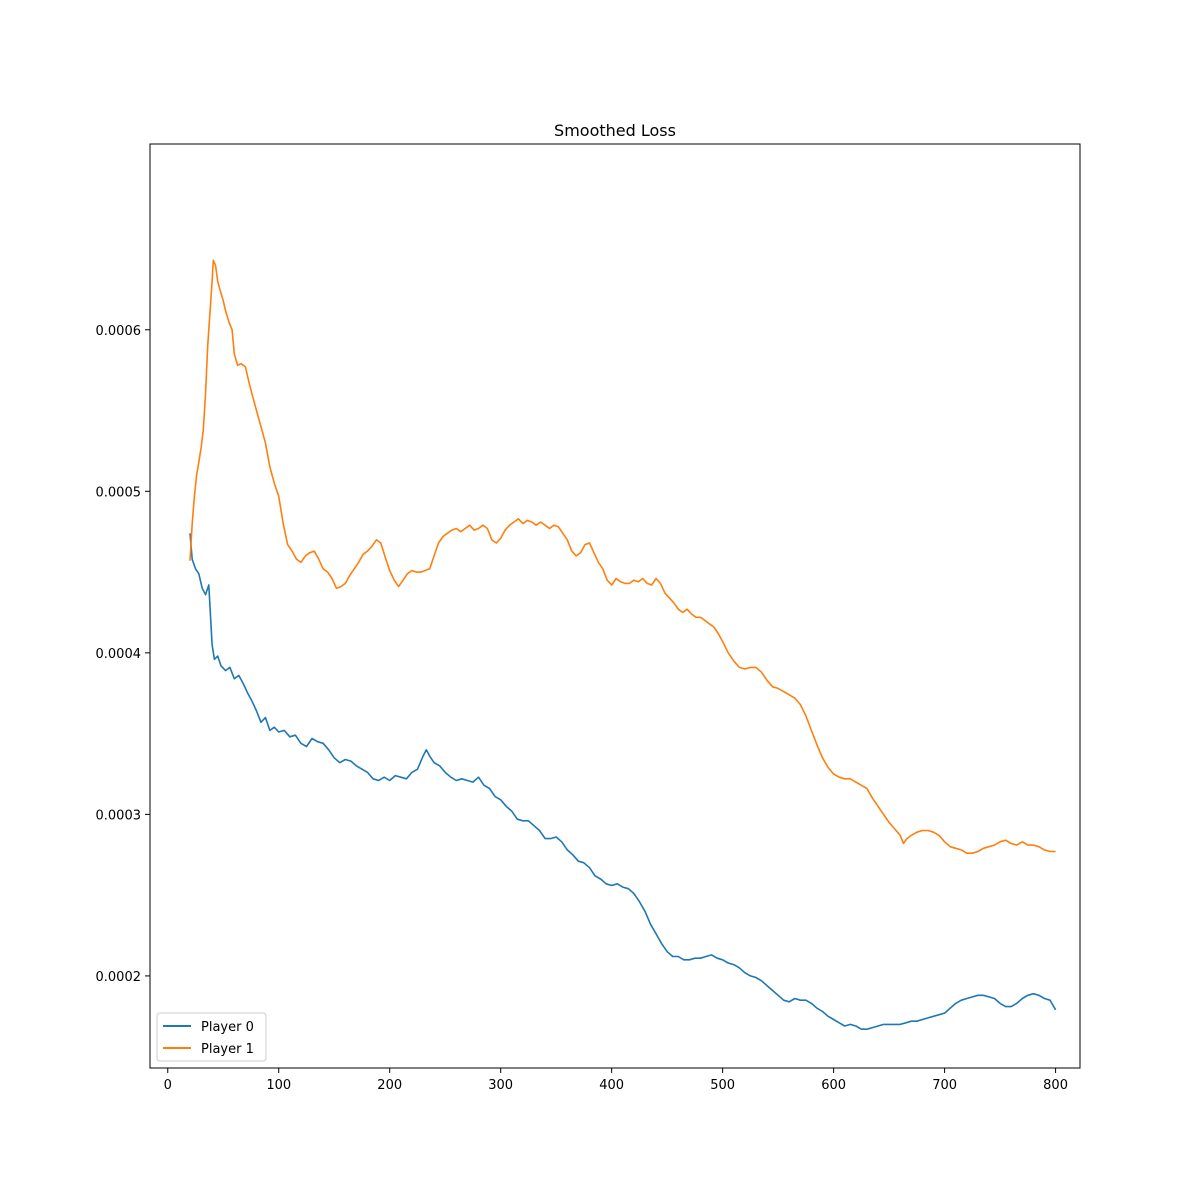 Image resolution: width=1200 pixels, height=1200 pixels. What do you see at coordinates (944, 1085) in the screenshot?
I see `x-tick-label: 700` at bounding box center [944, 1085].